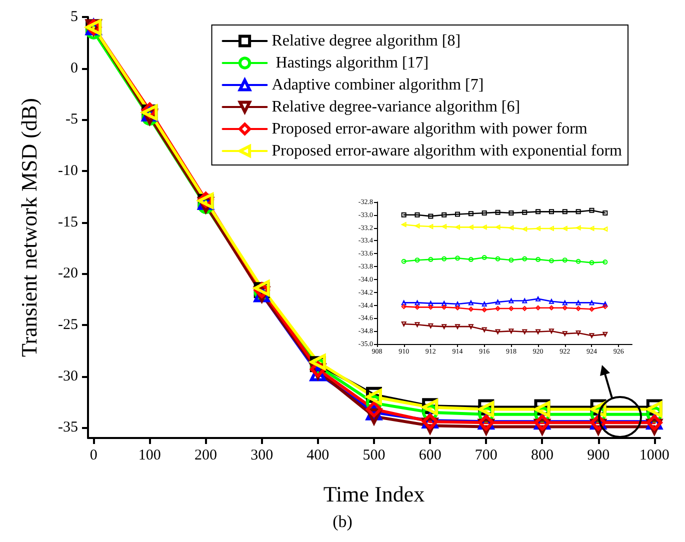  I want to click on y-tick-label: 0, so click(74, 68).